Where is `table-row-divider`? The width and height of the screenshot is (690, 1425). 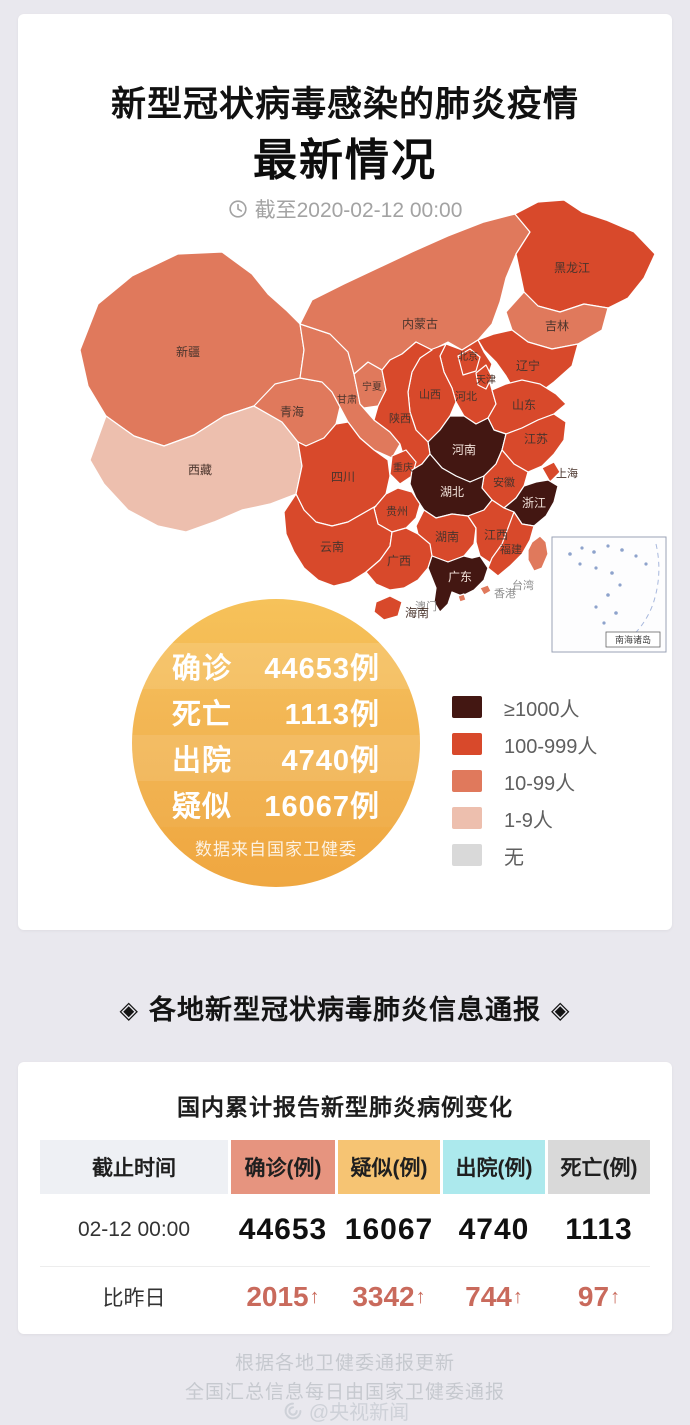 table-row-divider is located at coordinates (345, 1266).